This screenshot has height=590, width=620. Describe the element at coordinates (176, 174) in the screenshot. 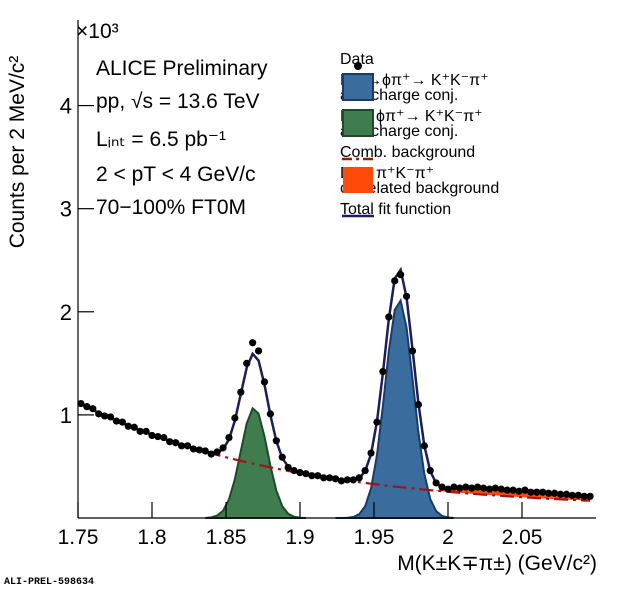

I see `annotation: 2 < pT < 4 GeV/c` at that location.